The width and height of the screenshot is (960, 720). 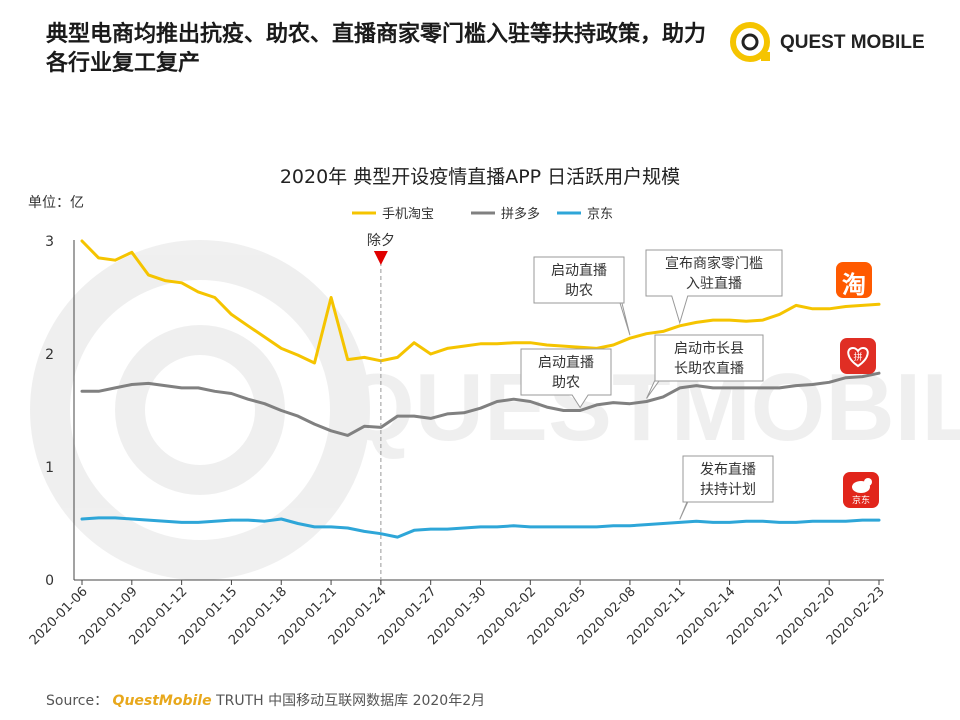 I want to click on taobao-app-icon: 淘, so click(x=854, y=280).